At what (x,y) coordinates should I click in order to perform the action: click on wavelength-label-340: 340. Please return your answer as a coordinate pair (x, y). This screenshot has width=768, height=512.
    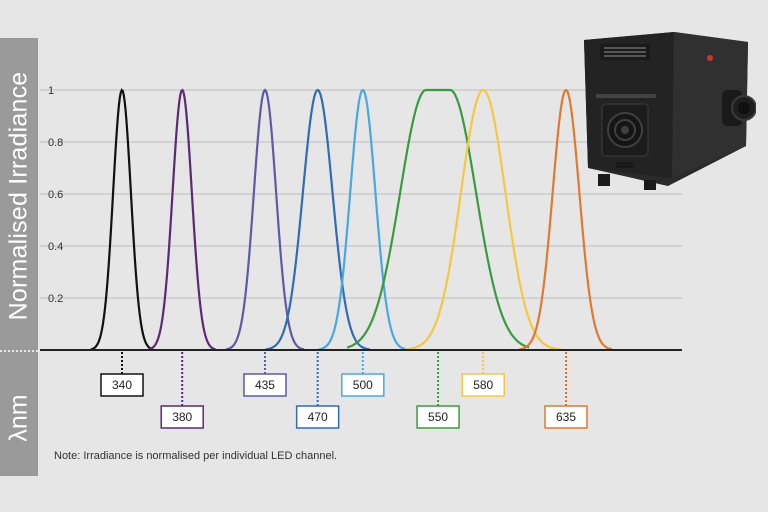
    Looking at the image, I should click on (122, 385).